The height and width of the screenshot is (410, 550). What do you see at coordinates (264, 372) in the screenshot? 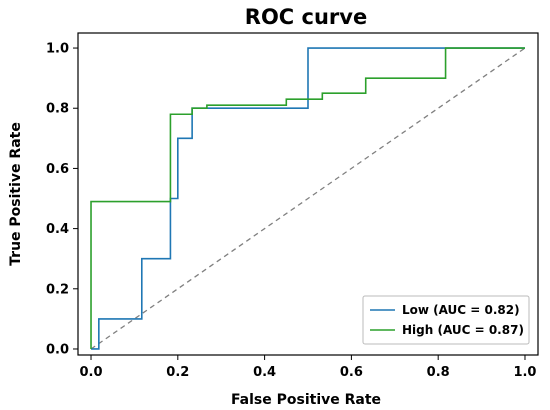
I see `x-tick-label: 0.4` at bounding box center [264, 372].